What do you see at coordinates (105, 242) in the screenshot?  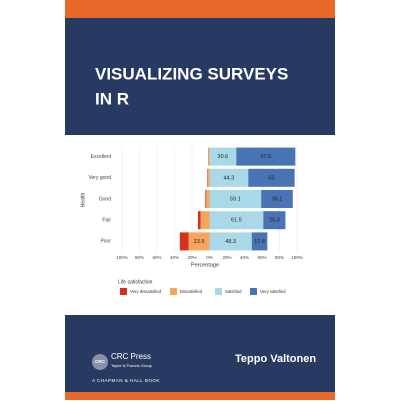 I see `y-tick-label: Poor` at bounding box center [105, 242].